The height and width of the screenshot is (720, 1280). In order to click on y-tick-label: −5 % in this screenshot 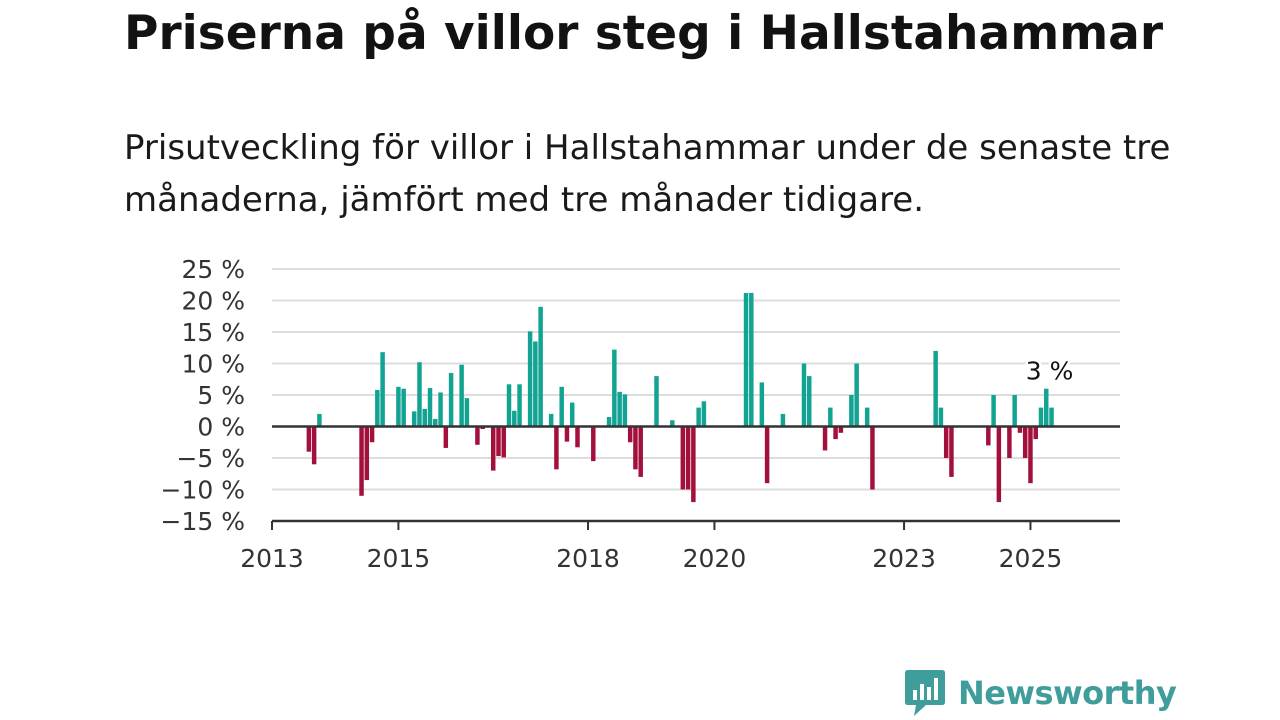, I will do `click(210, 458)`.